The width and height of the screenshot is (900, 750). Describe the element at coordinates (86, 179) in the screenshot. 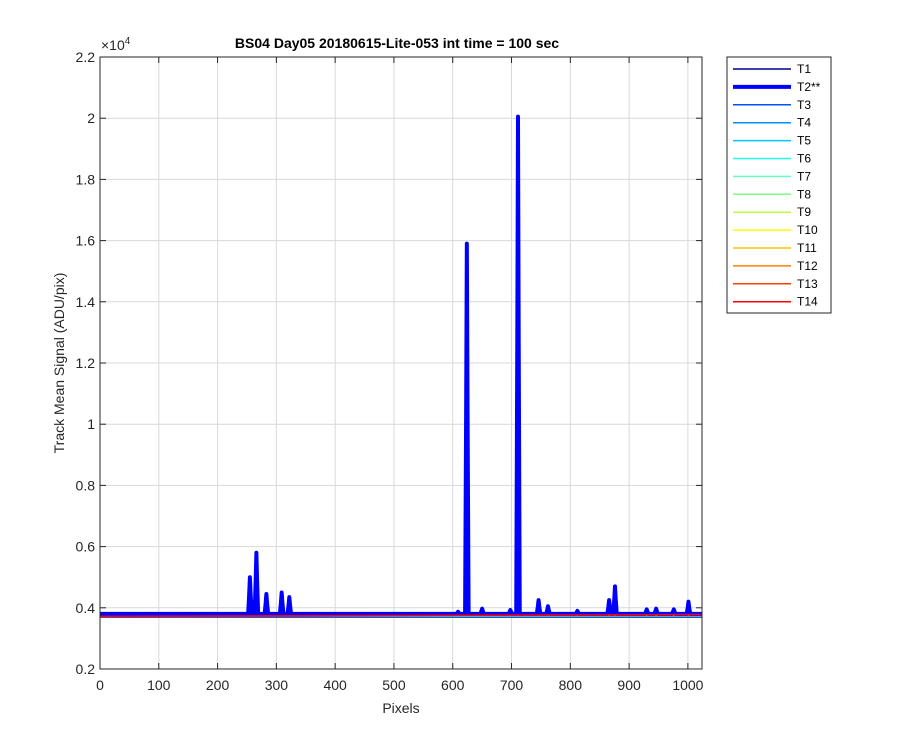

I see `y-tick-label: 1.8` at that location.